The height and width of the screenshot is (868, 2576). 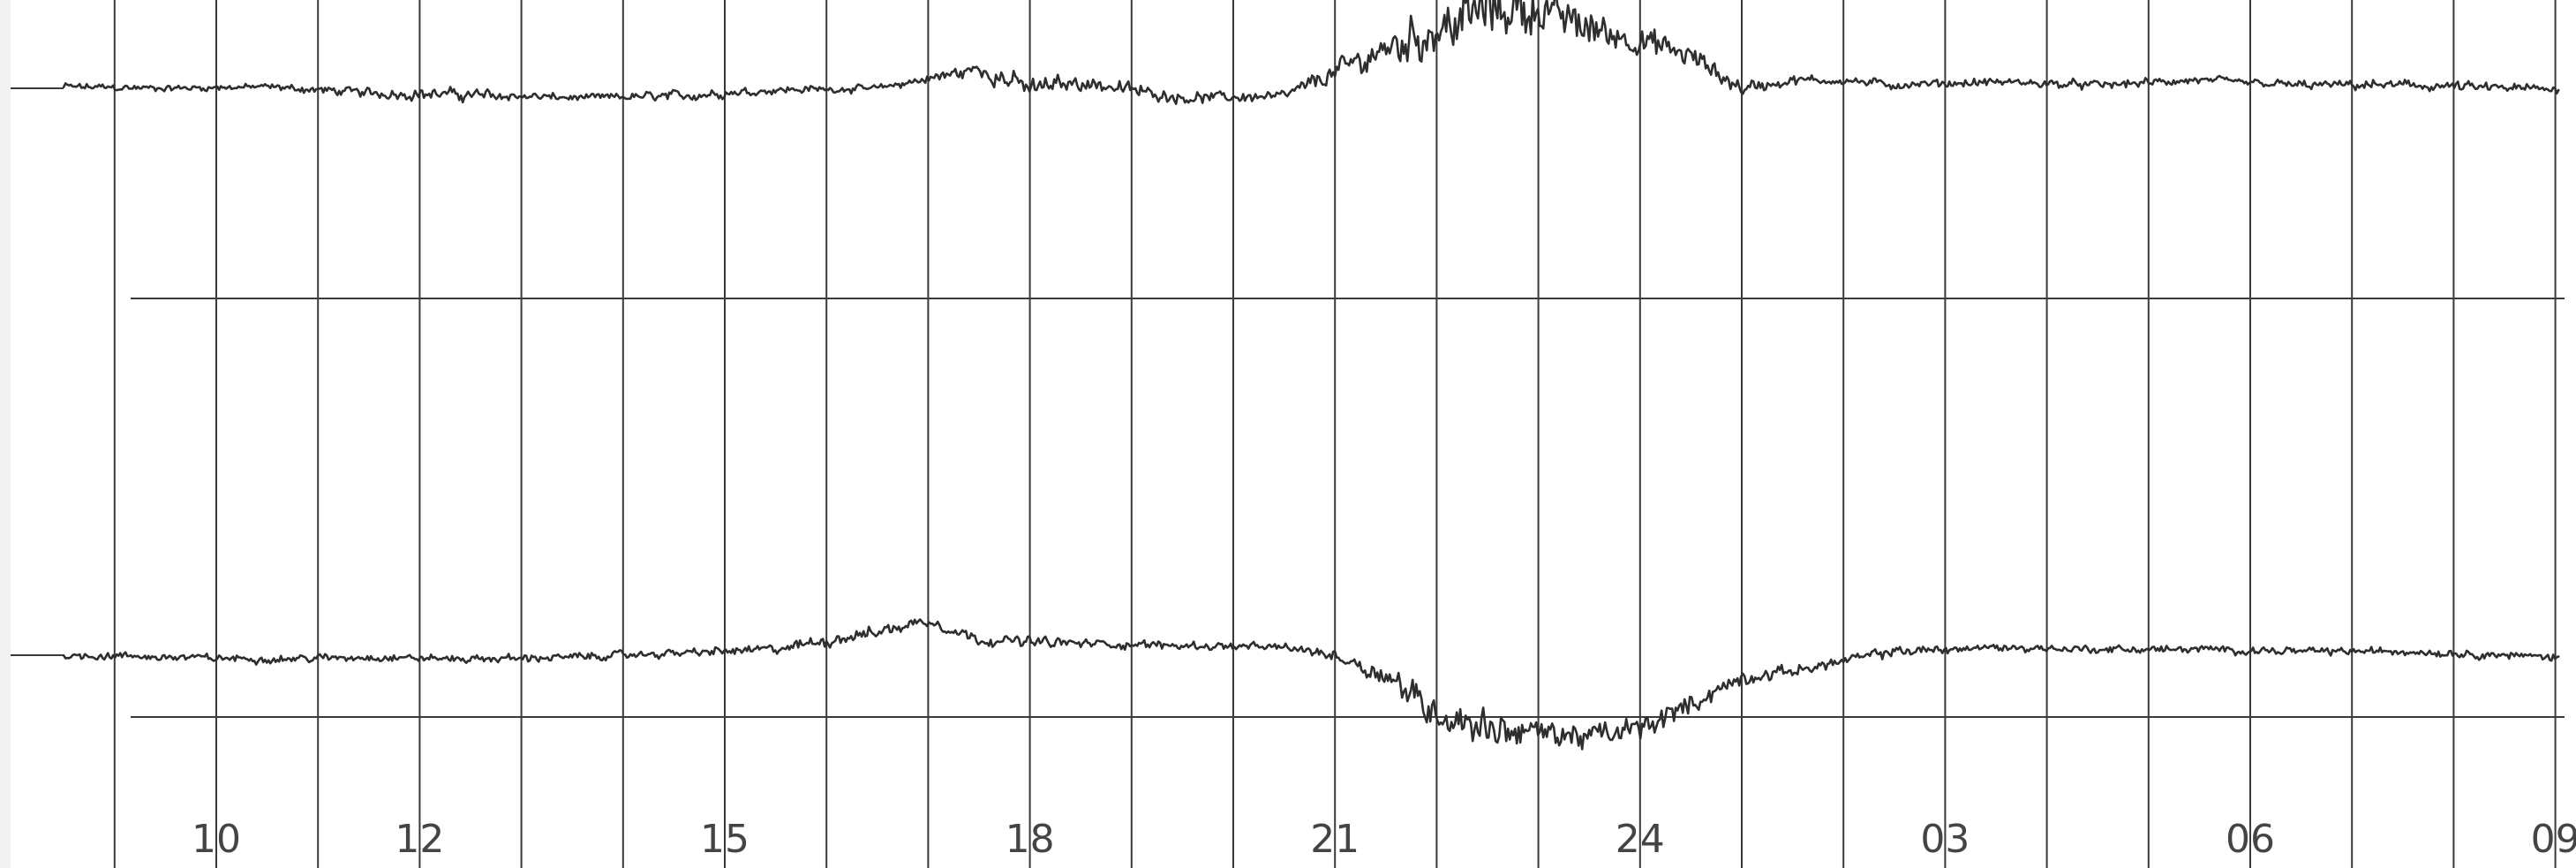 What do you see at coordinates (1031, 840) in the screenshot?
I see `x-tick-label: 18` at bounding box center [1031, 840].